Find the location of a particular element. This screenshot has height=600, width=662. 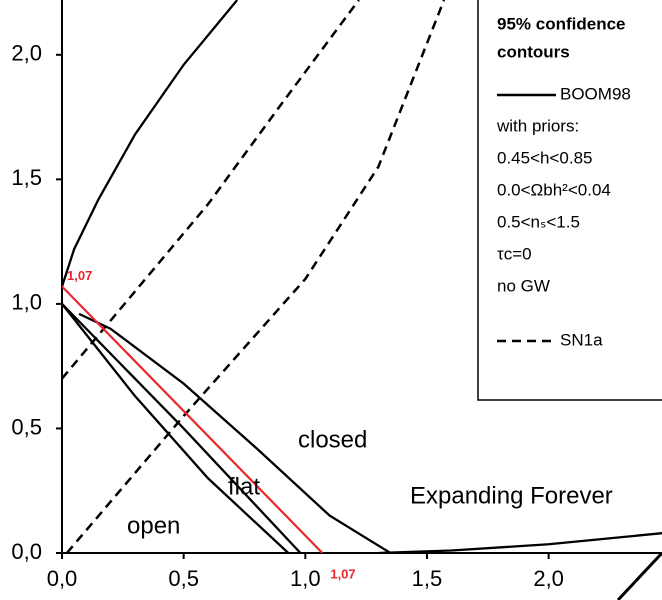

annotation: open is located at coordinates (153, 525).